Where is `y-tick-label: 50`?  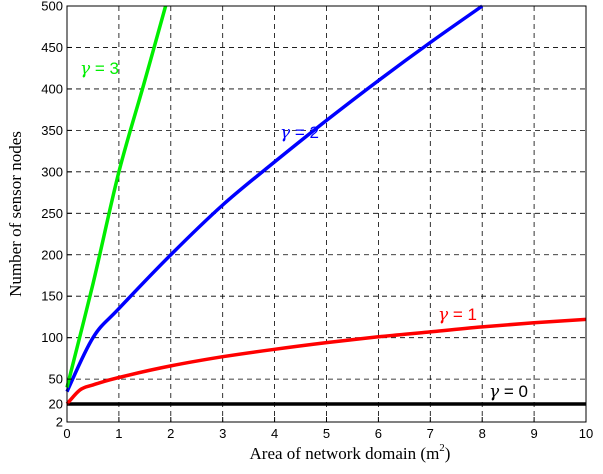 y-tick-label: 50 is located at coordinates (56, 379).